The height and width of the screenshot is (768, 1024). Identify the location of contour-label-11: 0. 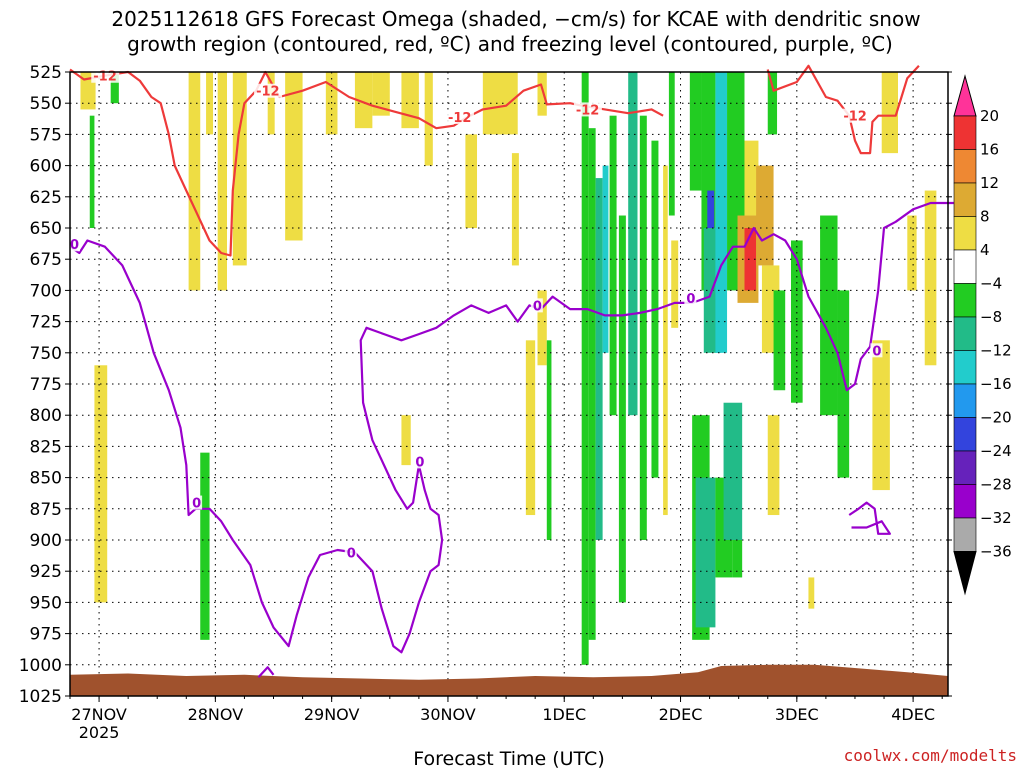
(876, 351).